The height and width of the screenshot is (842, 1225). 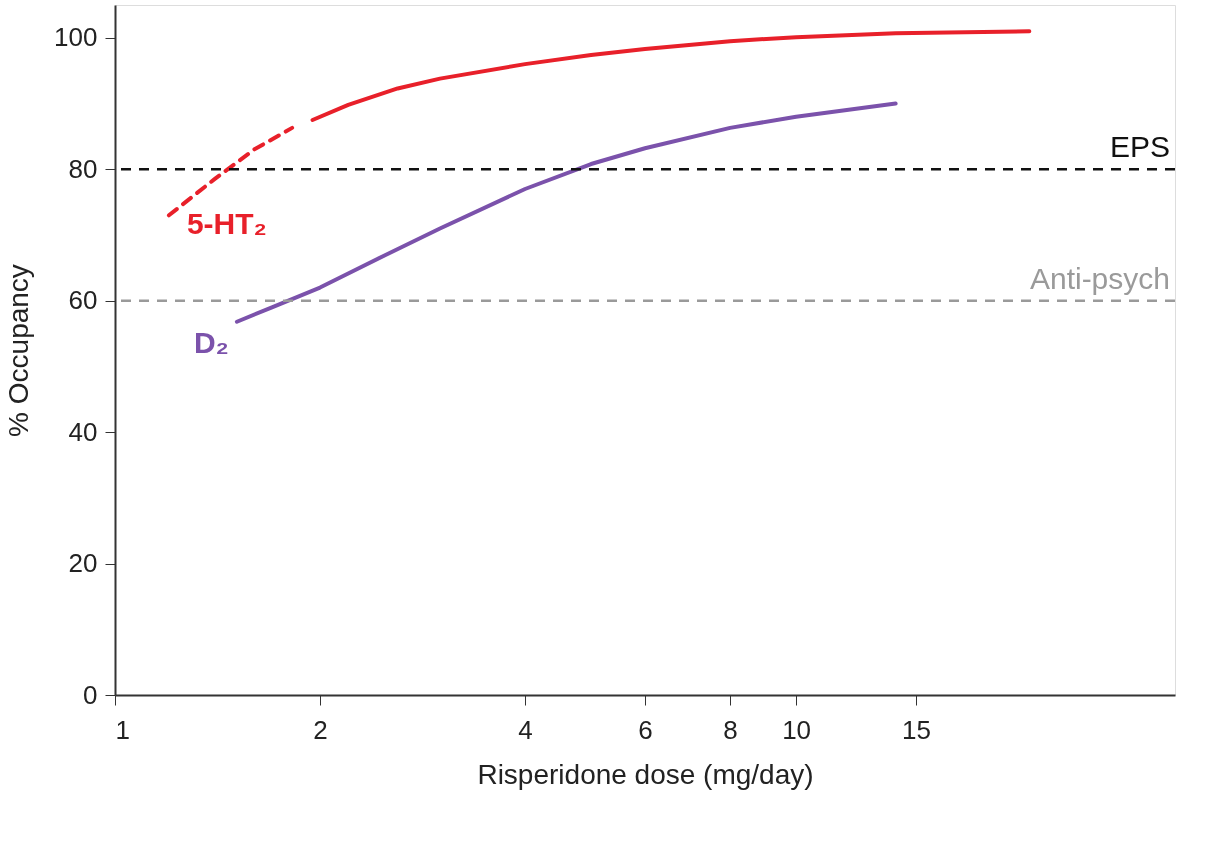 What do you see at coordinates (83, 168) in the screenshot?
I see `y-tick-label: 80` at bounding box center [83, 168].